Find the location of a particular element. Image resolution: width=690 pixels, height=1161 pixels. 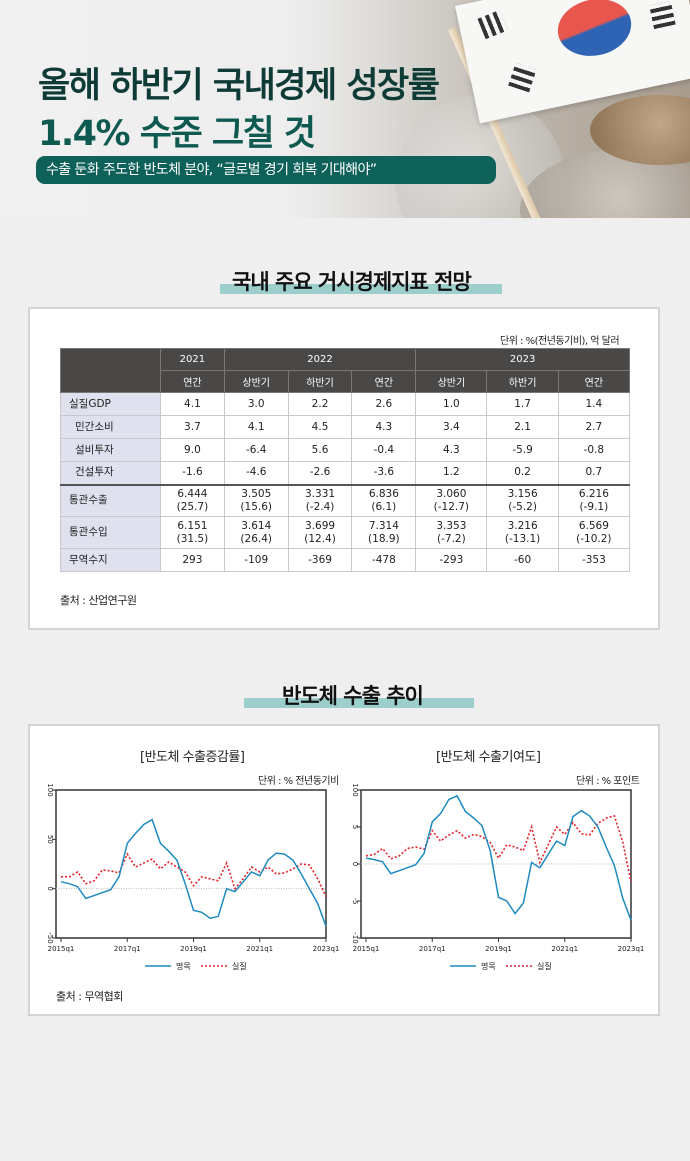

hero-title-line1: 올해 하반기 국내경제 성장률 is located at coordinates (239, 86).